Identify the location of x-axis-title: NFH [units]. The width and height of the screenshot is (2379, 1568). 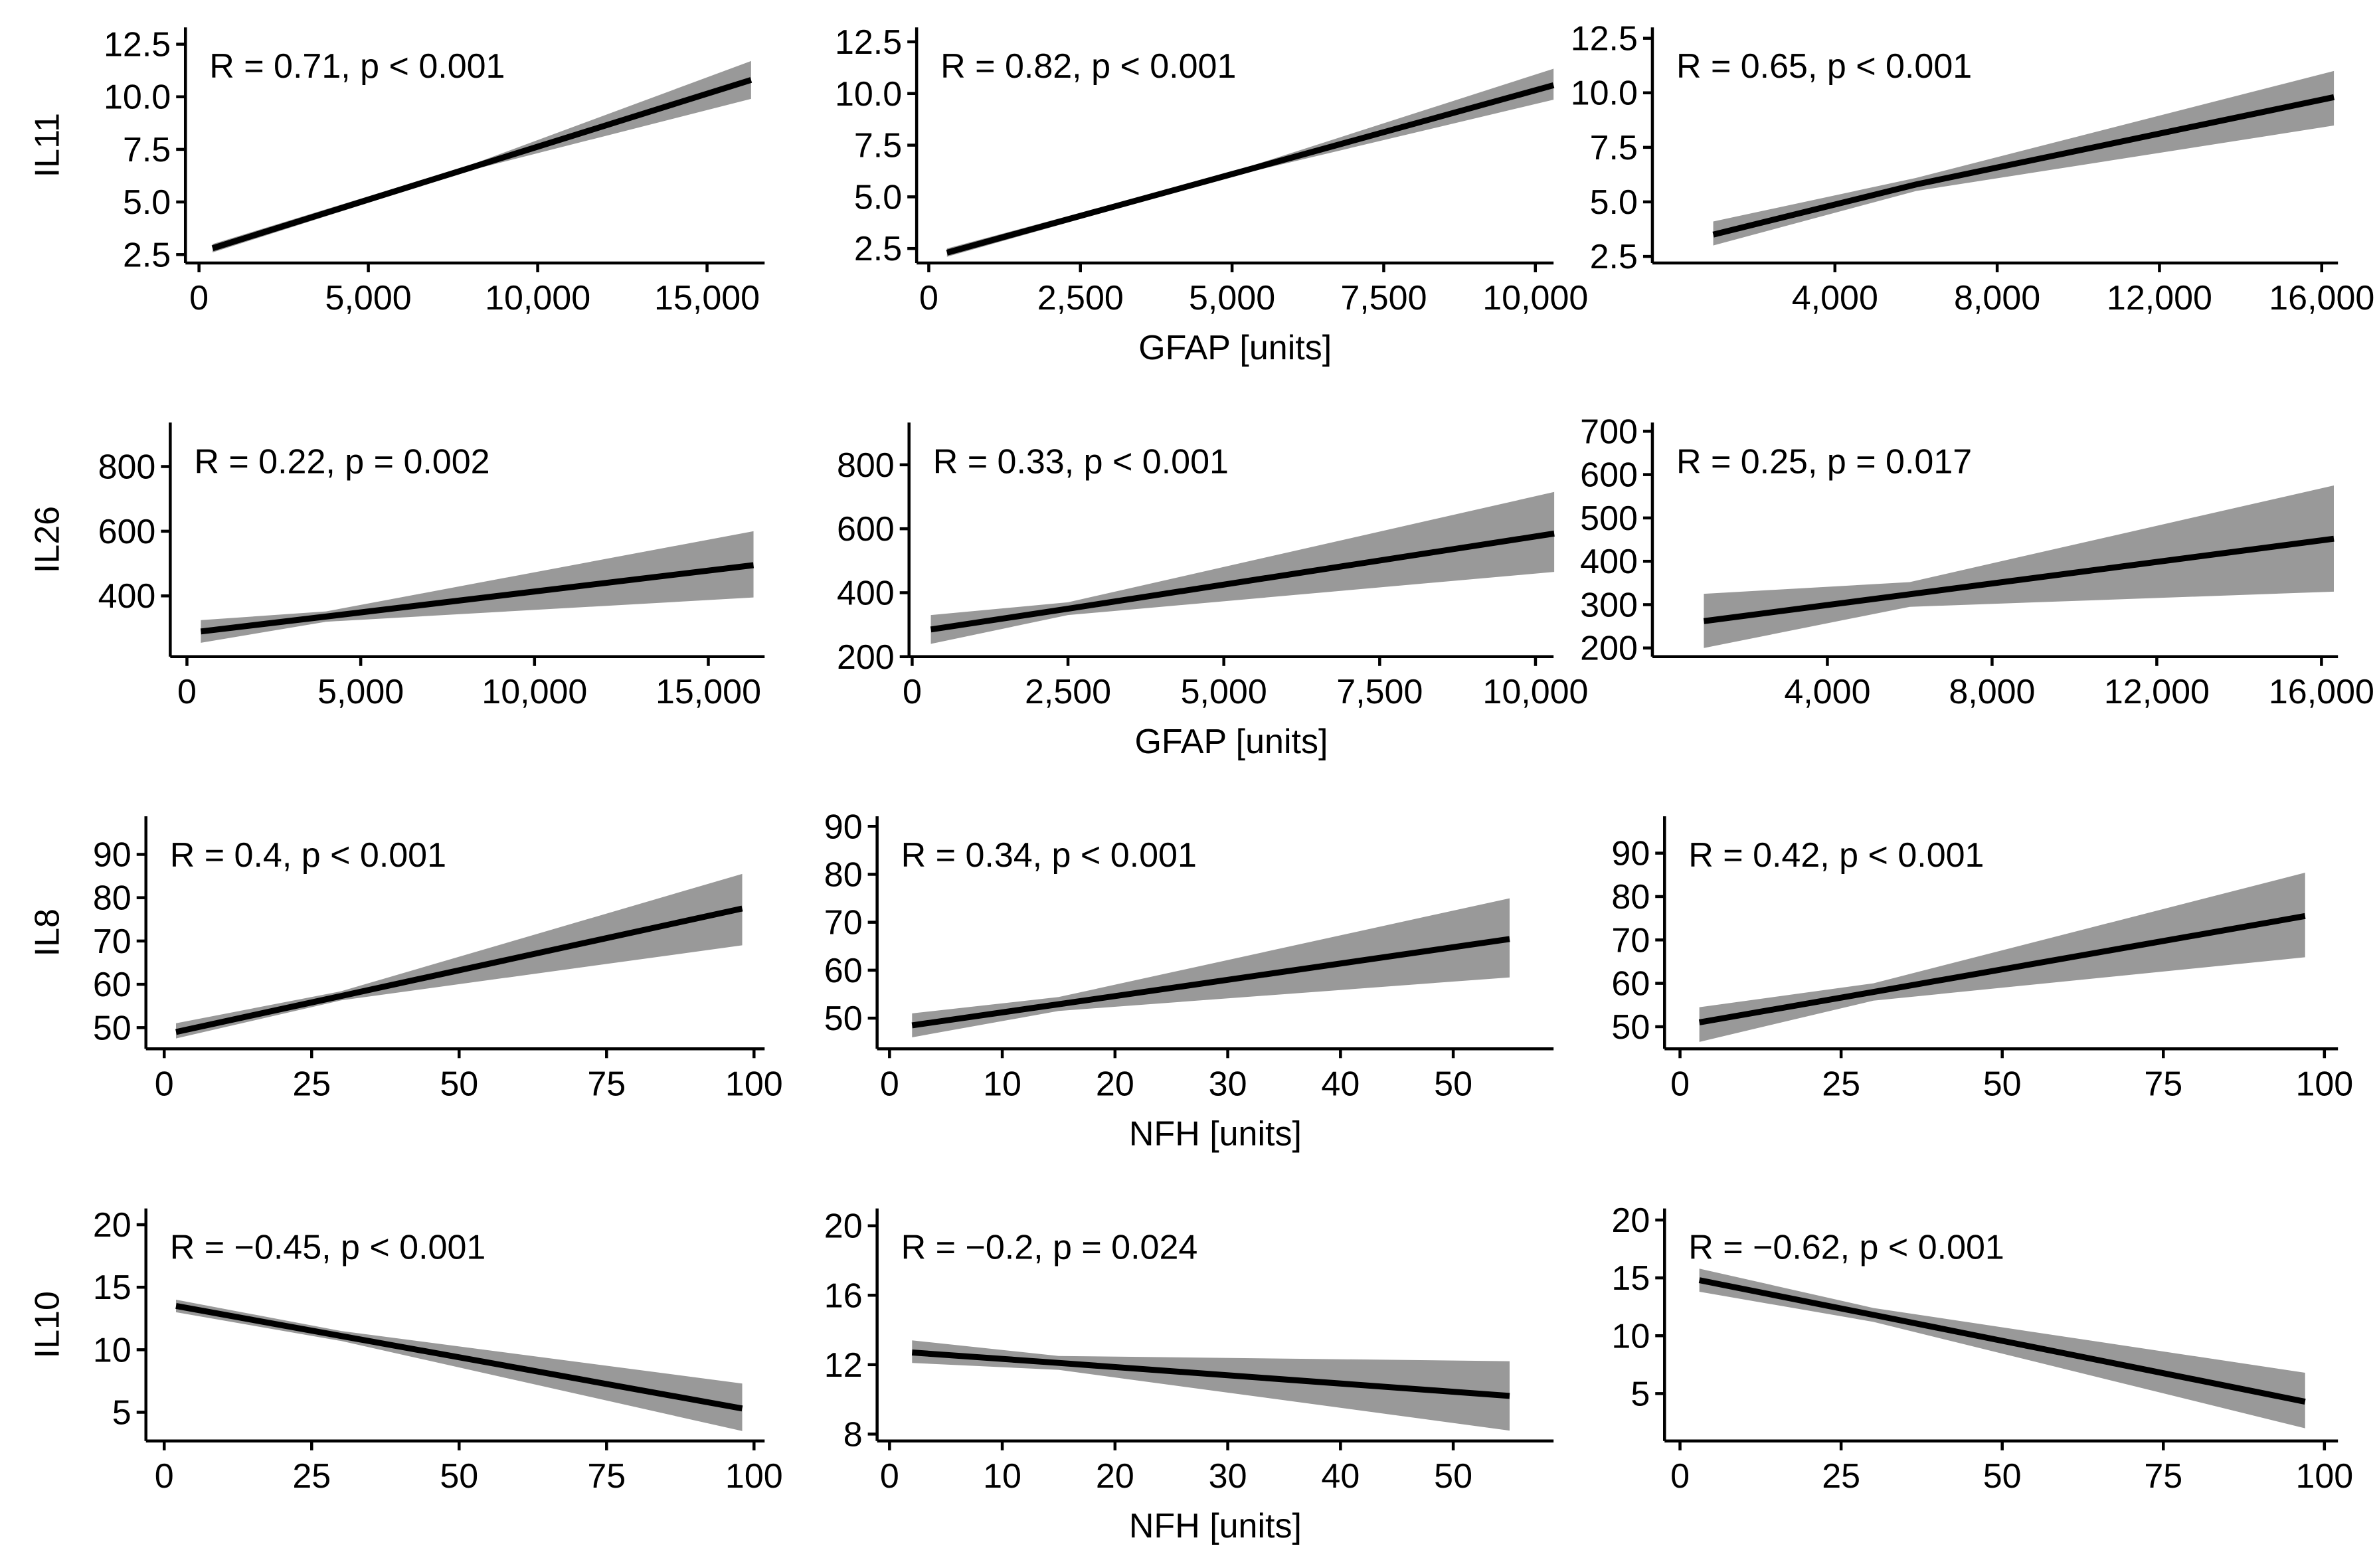
(1215, 1133).